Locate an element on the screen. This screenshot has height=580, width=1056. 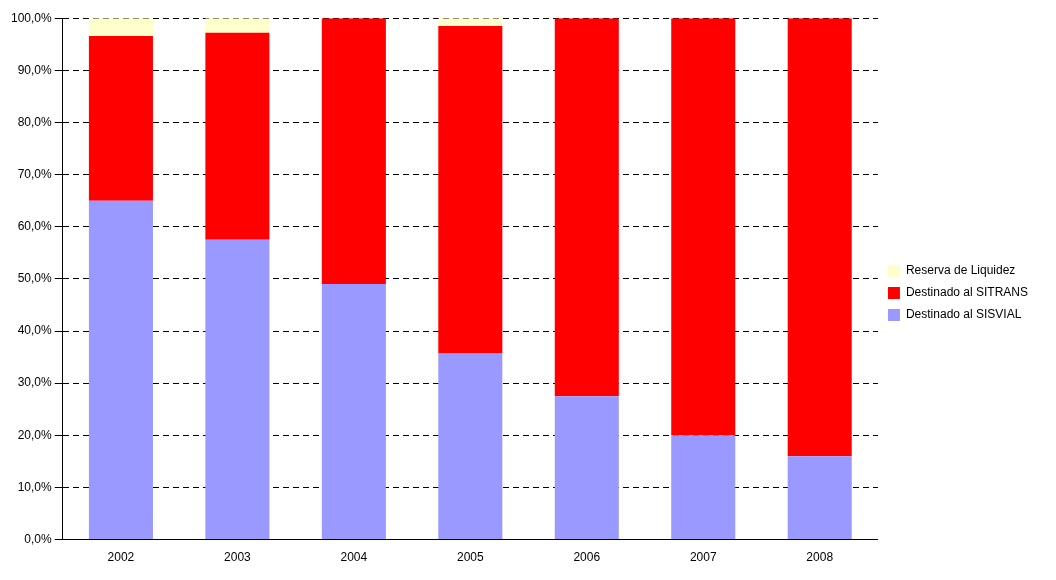
y-tick-label: 20,0% is located at coordinates (35, 434).